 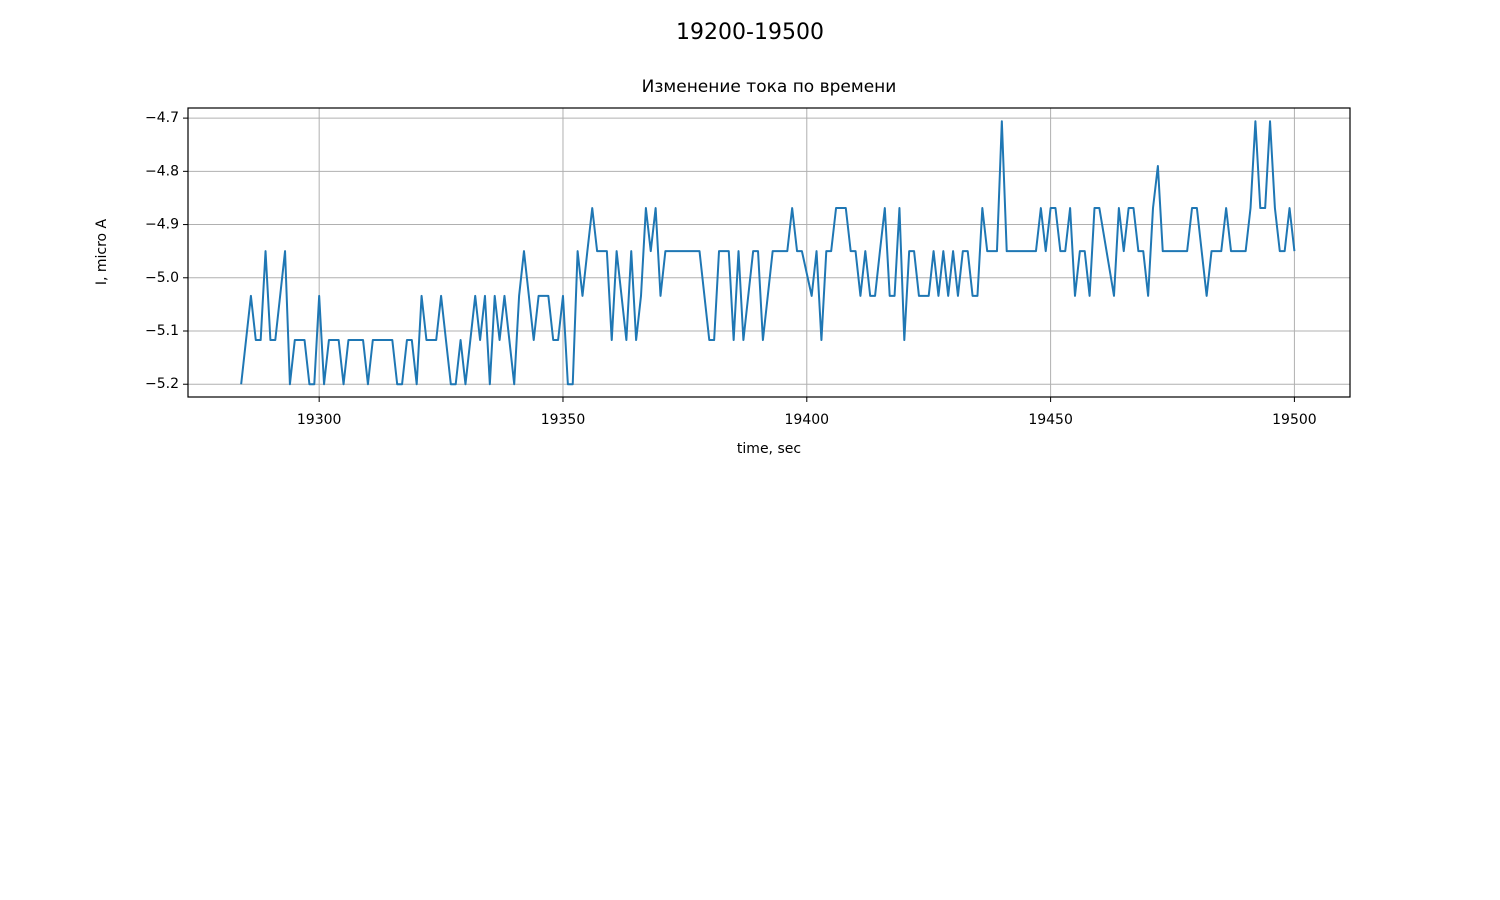 What do you see at coordinates (162, 225) in the screenshot?
I see `y-tick-label: −4.9` at bounding box center [162, 225].